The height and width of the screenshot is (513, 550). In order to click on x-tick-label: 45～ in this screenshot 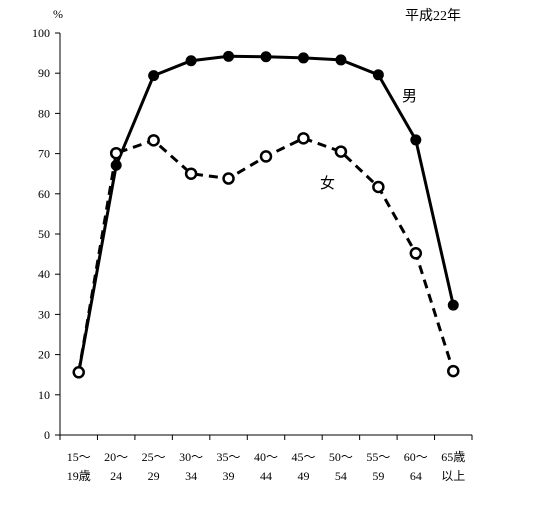, I will do `click(303, 457)`.